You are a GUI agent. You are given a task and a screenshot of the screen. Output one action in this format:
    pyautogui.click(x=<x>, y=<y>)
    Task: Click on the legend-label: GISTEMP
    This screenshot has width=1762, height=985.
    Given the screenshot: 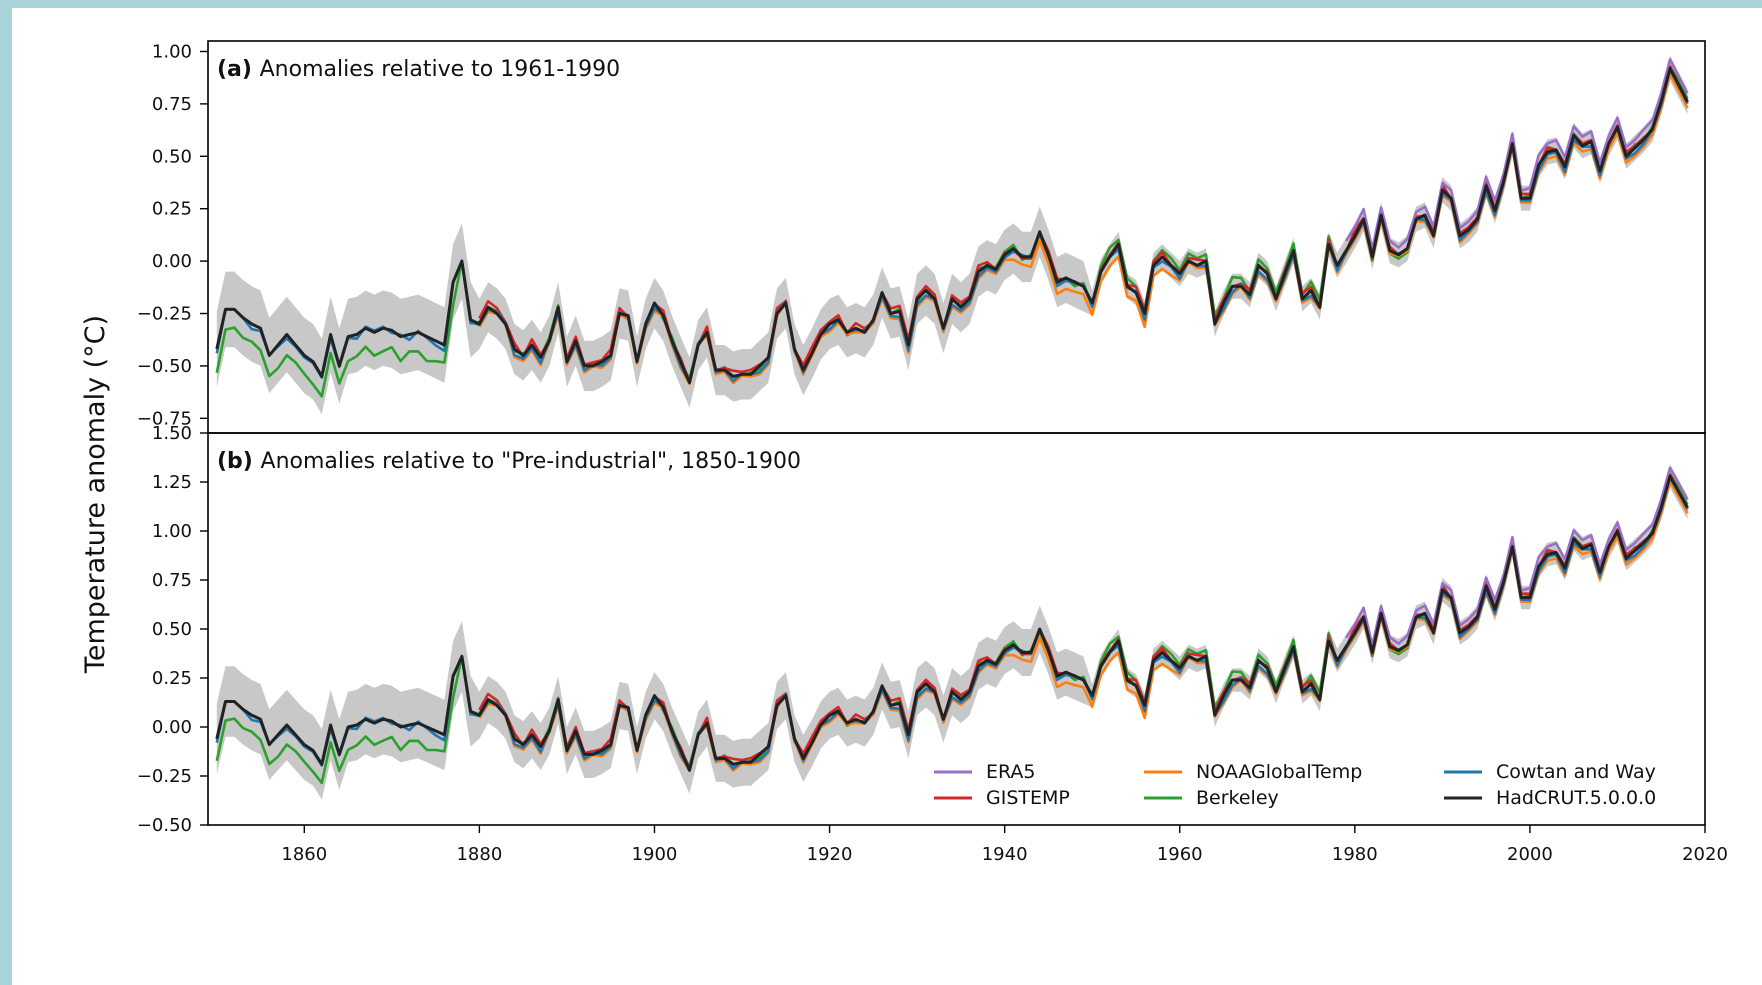 What is the action you would take?
    pyautogui.click(x=1028, y=798)
    